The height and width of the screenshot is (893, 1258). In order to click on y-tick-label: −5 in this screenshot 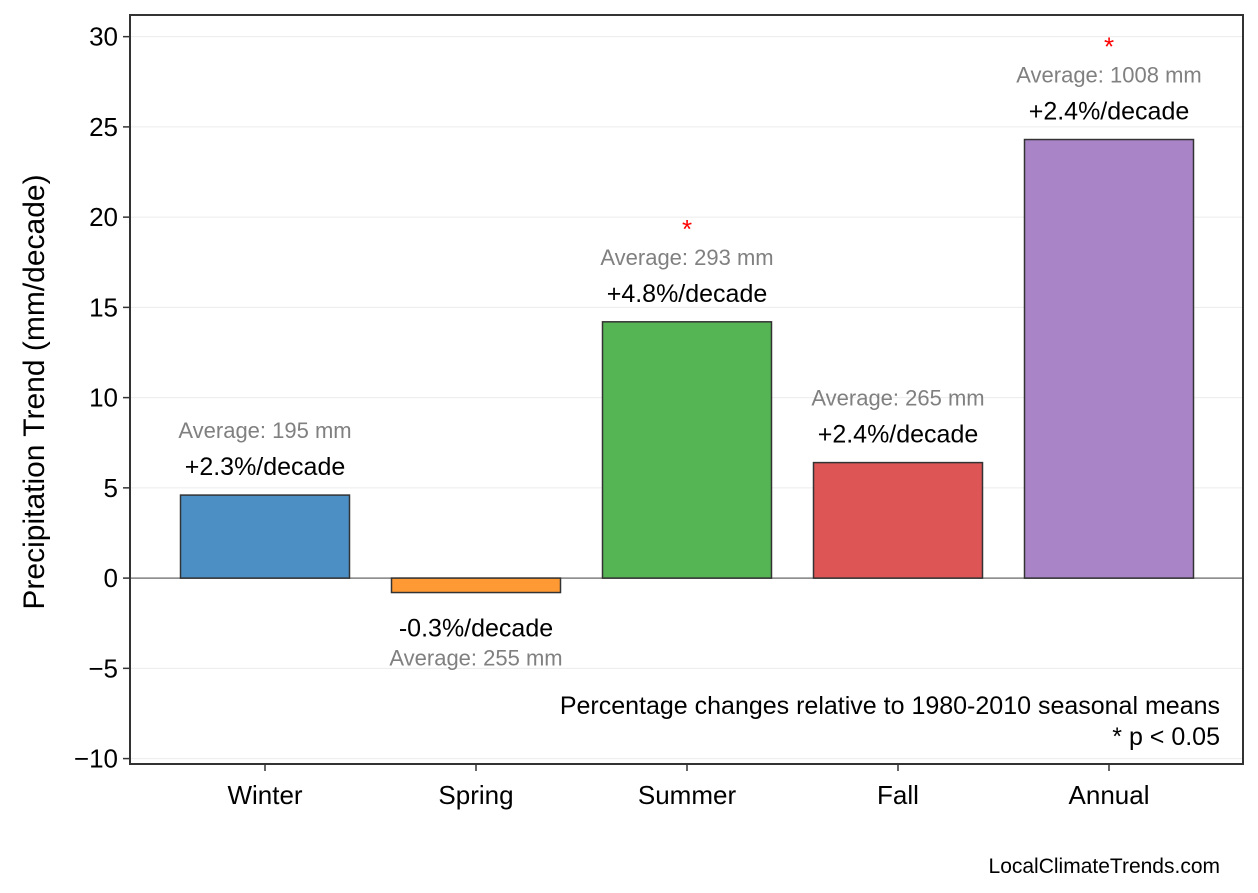, I will do `click(103, 668)`.